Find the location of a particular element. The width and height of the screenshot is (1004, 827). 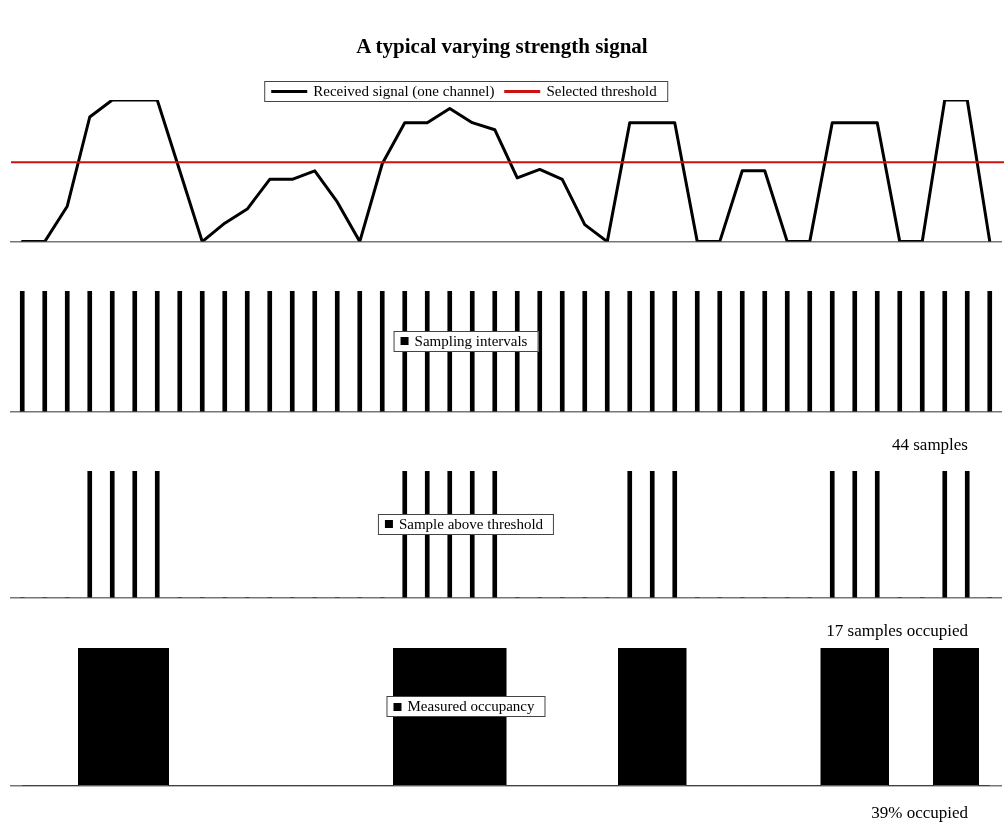

chart-title: A typical varying strength signal is located at coordinates (502, 46).